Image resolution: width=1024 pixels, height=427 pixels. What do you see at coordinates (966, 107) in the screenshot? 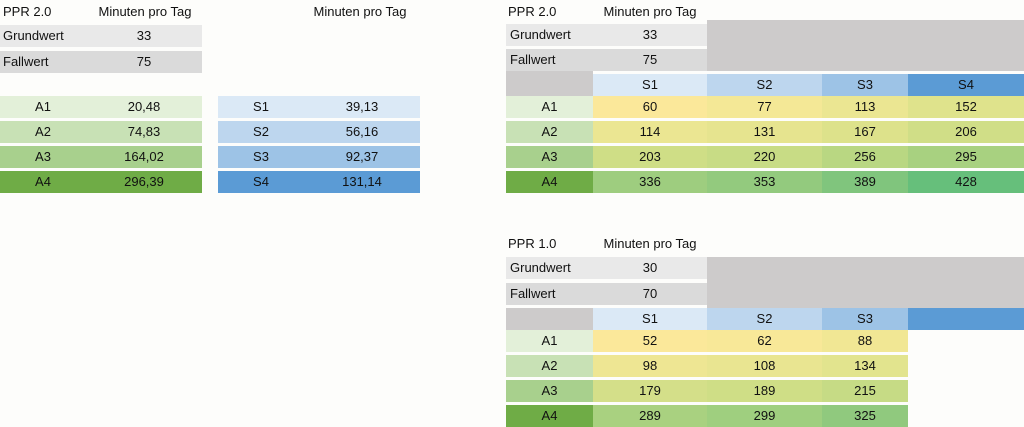
I see `matrix1-cell: 152` at bounding box center [966, 107].